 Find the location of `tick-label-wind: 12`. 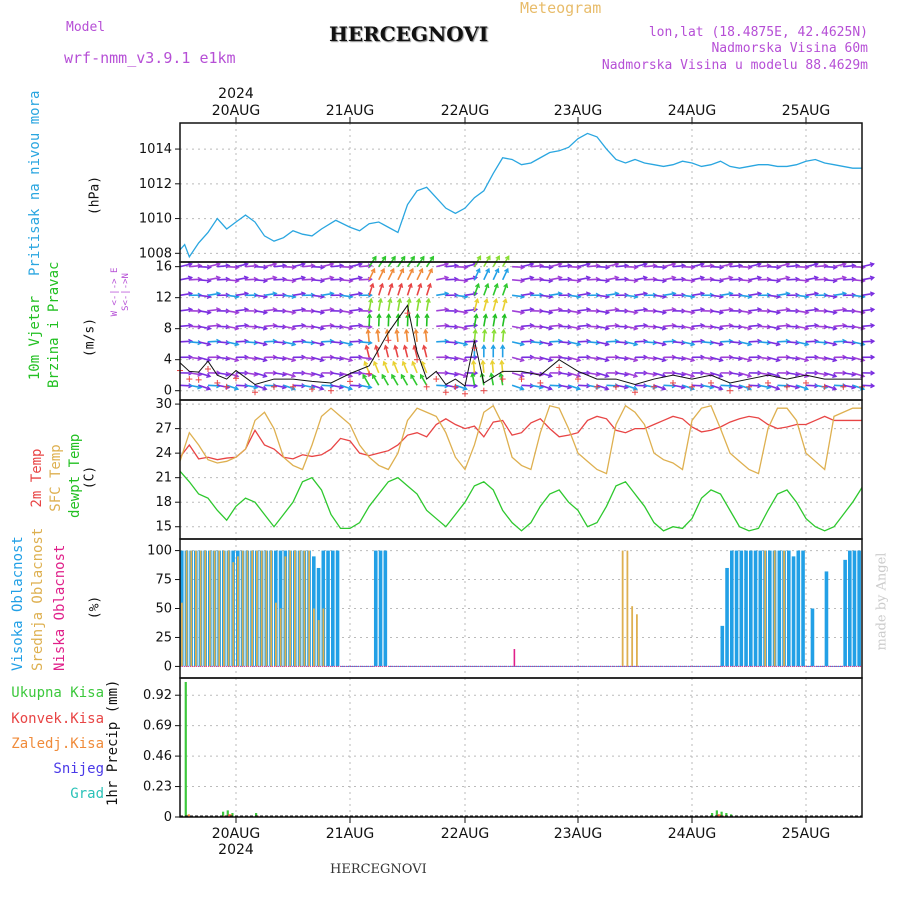

tick-label-wind: 12 is located at coordinates (163, 298).